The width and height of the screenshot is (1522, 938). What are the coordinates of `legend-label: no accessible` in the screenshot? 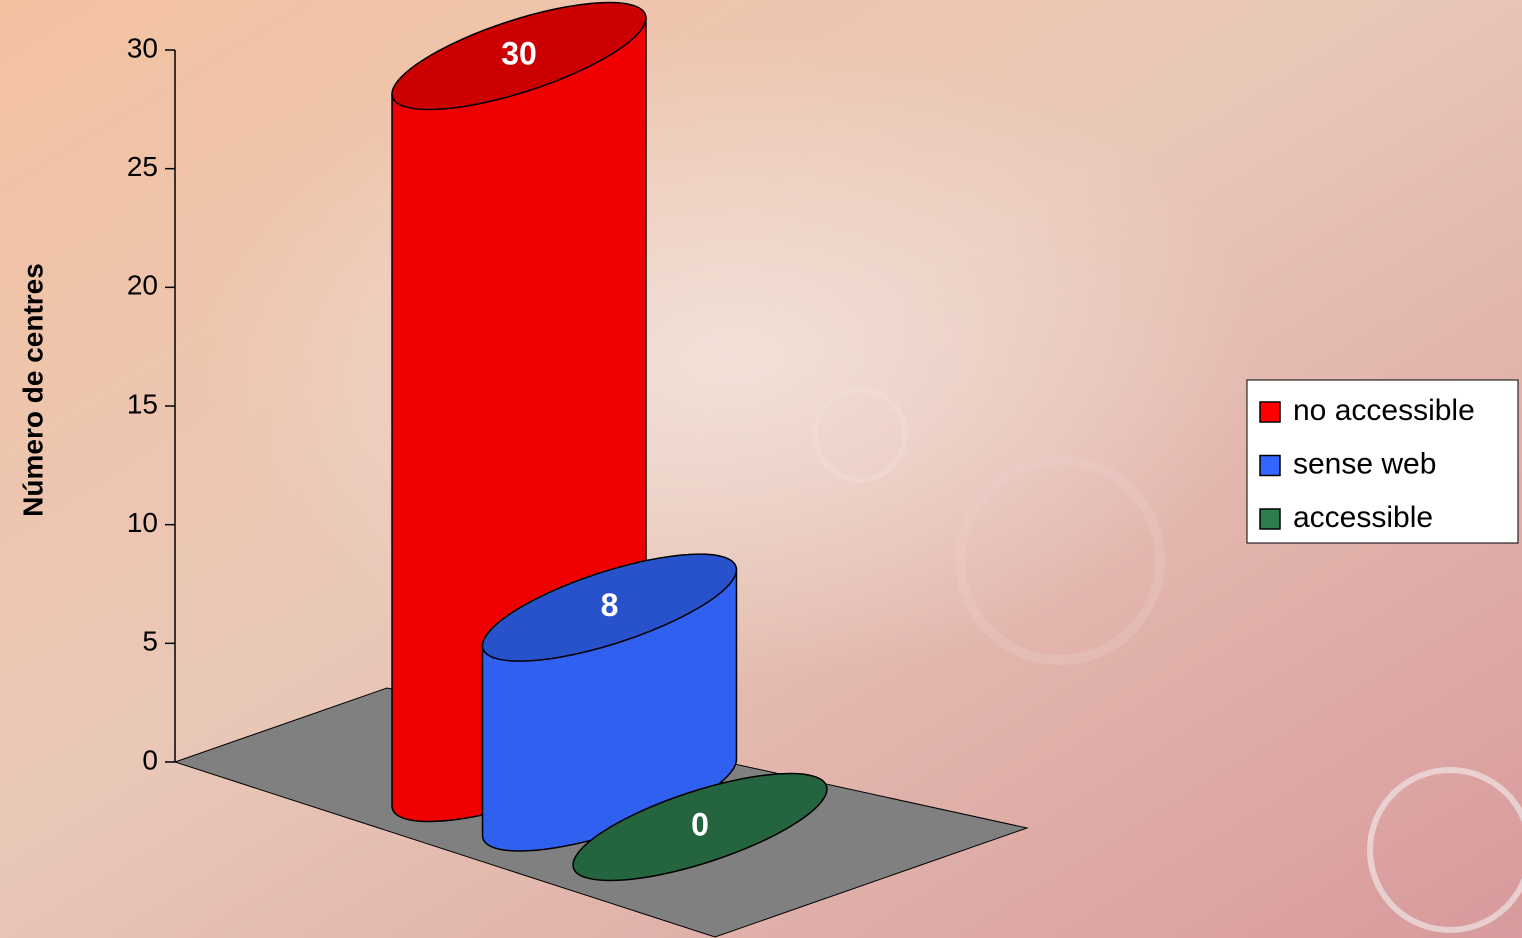 It's located at (1384, 410).